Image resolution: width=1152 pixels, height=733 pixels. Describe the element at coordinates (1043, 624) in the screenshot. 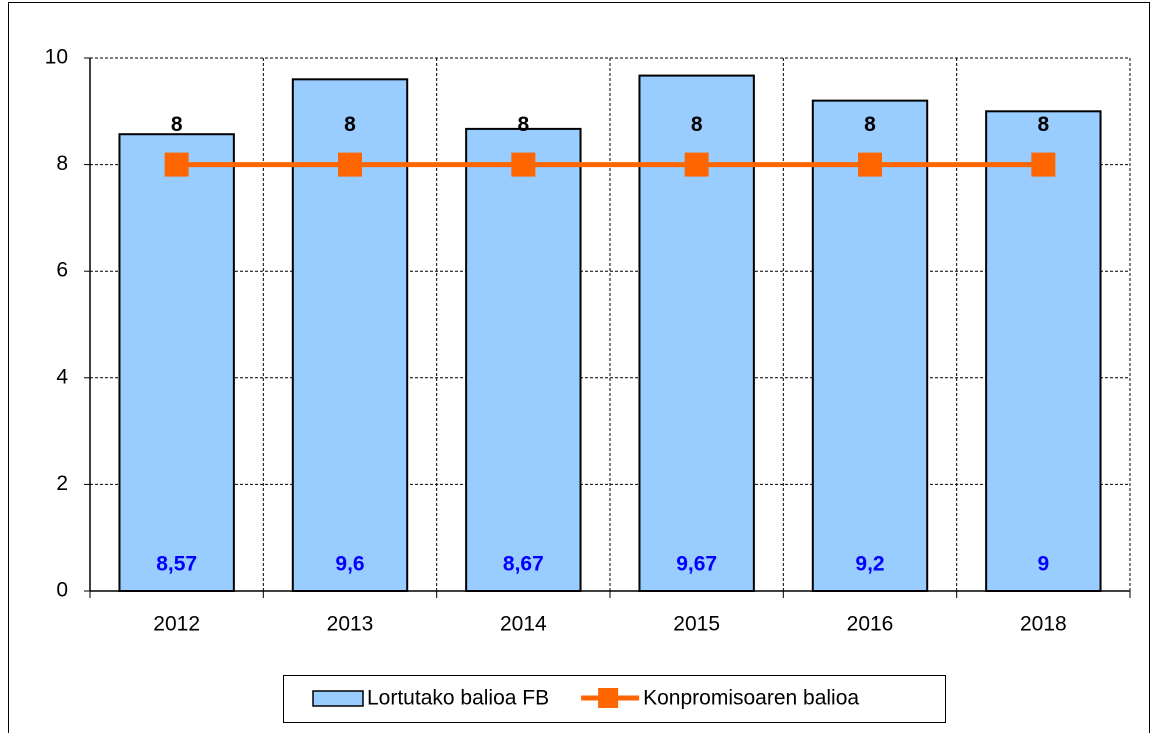

I see `x-tick-label: 2018` at that location.